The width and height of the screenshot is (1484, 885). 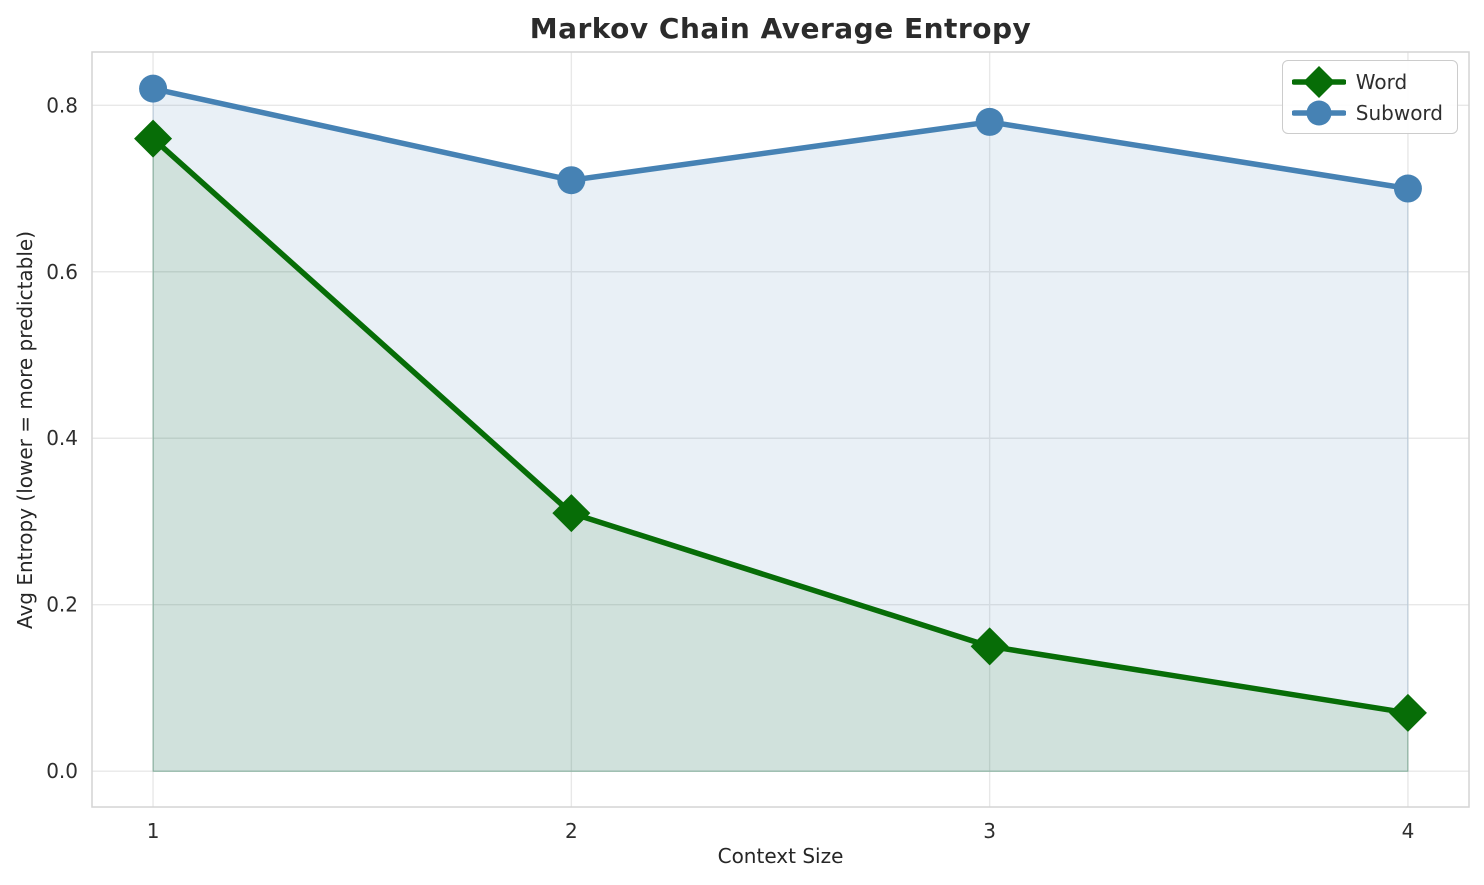 I want to click on y-axis-label: Avg Entropy (lower = more predictable), so click(x=25, y=430).